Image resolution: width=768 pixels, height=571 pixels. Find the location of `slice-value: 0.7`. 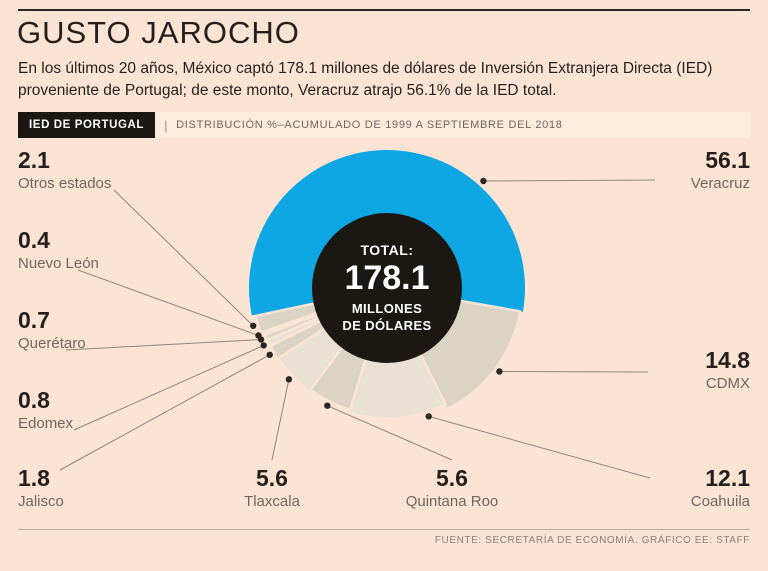

slice-value: 0.7 is located at coordinates (34, 320).